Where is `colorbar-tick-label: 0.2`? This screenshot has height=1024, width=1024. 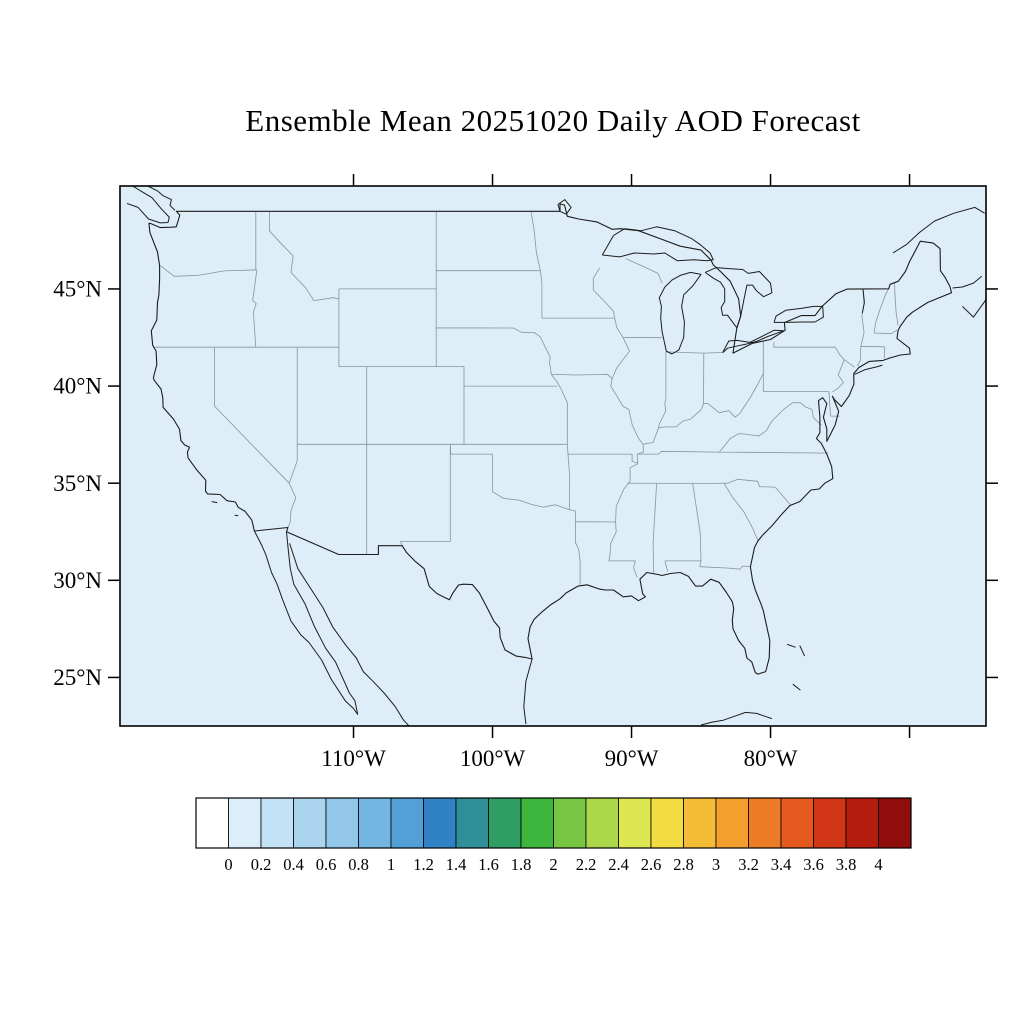 colorbar-tick-label: 0.2 is located at coordinates (261, 864).